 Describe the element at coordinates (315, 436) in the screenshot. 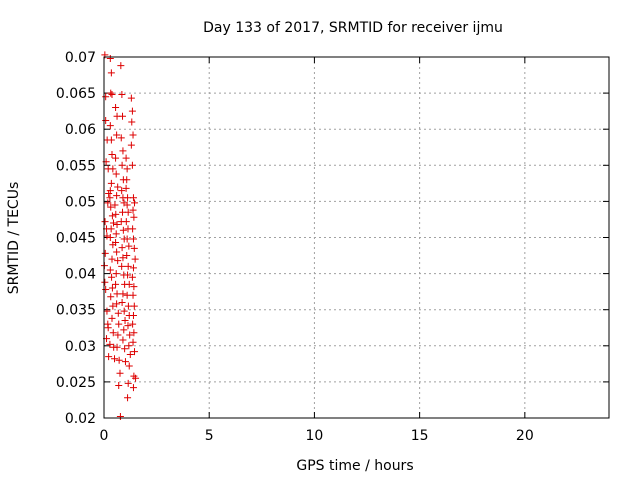

I see `x-tick-label: 10` at that location.